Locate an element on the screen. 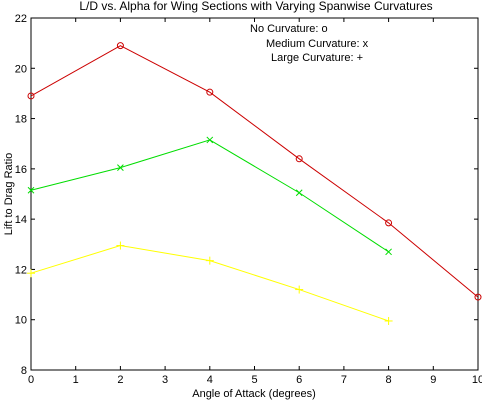  x-tick-label: 9 is located at coordinates (433, 380).